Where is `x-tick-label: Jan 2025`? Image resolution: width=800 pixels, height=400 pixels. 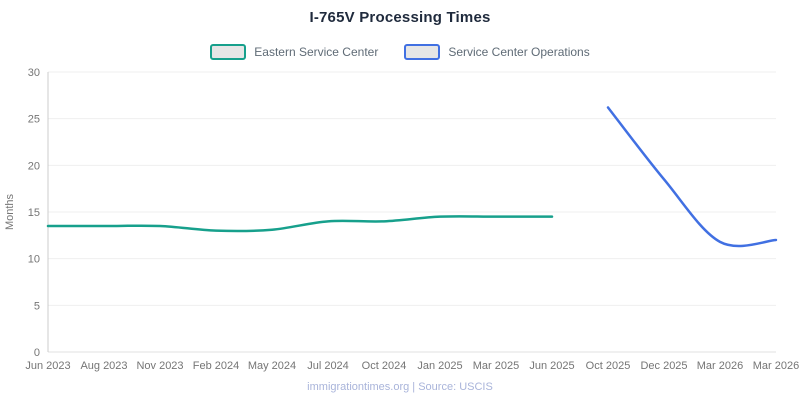
x-tick-label: Jan 2025 is located at coordinates (439, 366).